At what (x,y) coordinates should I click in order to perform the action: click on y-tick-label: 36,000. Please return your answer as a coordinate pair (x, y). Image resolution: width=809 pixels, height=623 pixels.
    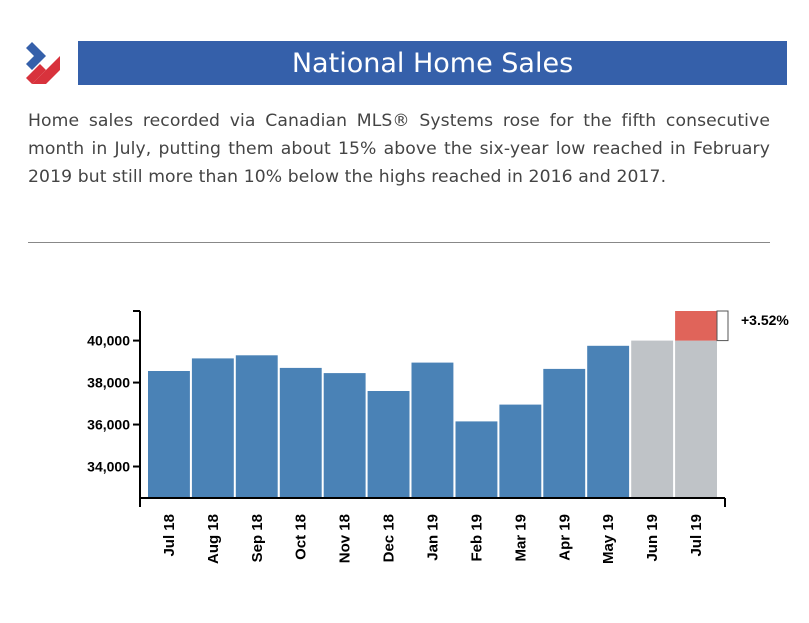
    Looking at the image, I should click on (108, 425).